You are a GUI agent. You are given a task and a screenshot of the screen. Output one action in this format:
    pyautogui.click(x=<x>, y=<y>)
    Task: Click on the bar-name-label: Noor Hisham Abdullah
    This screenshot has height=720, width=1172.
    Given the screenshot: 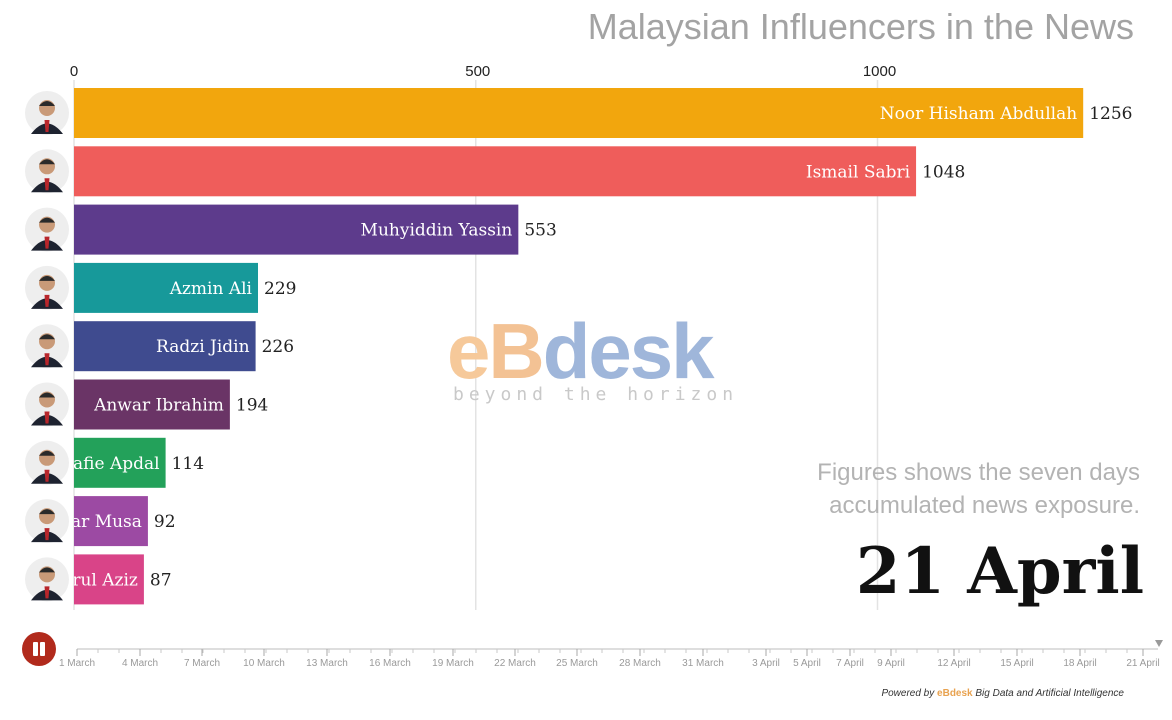 What is the action you would take?
    pyautogui.click(x=978, y=114)
    